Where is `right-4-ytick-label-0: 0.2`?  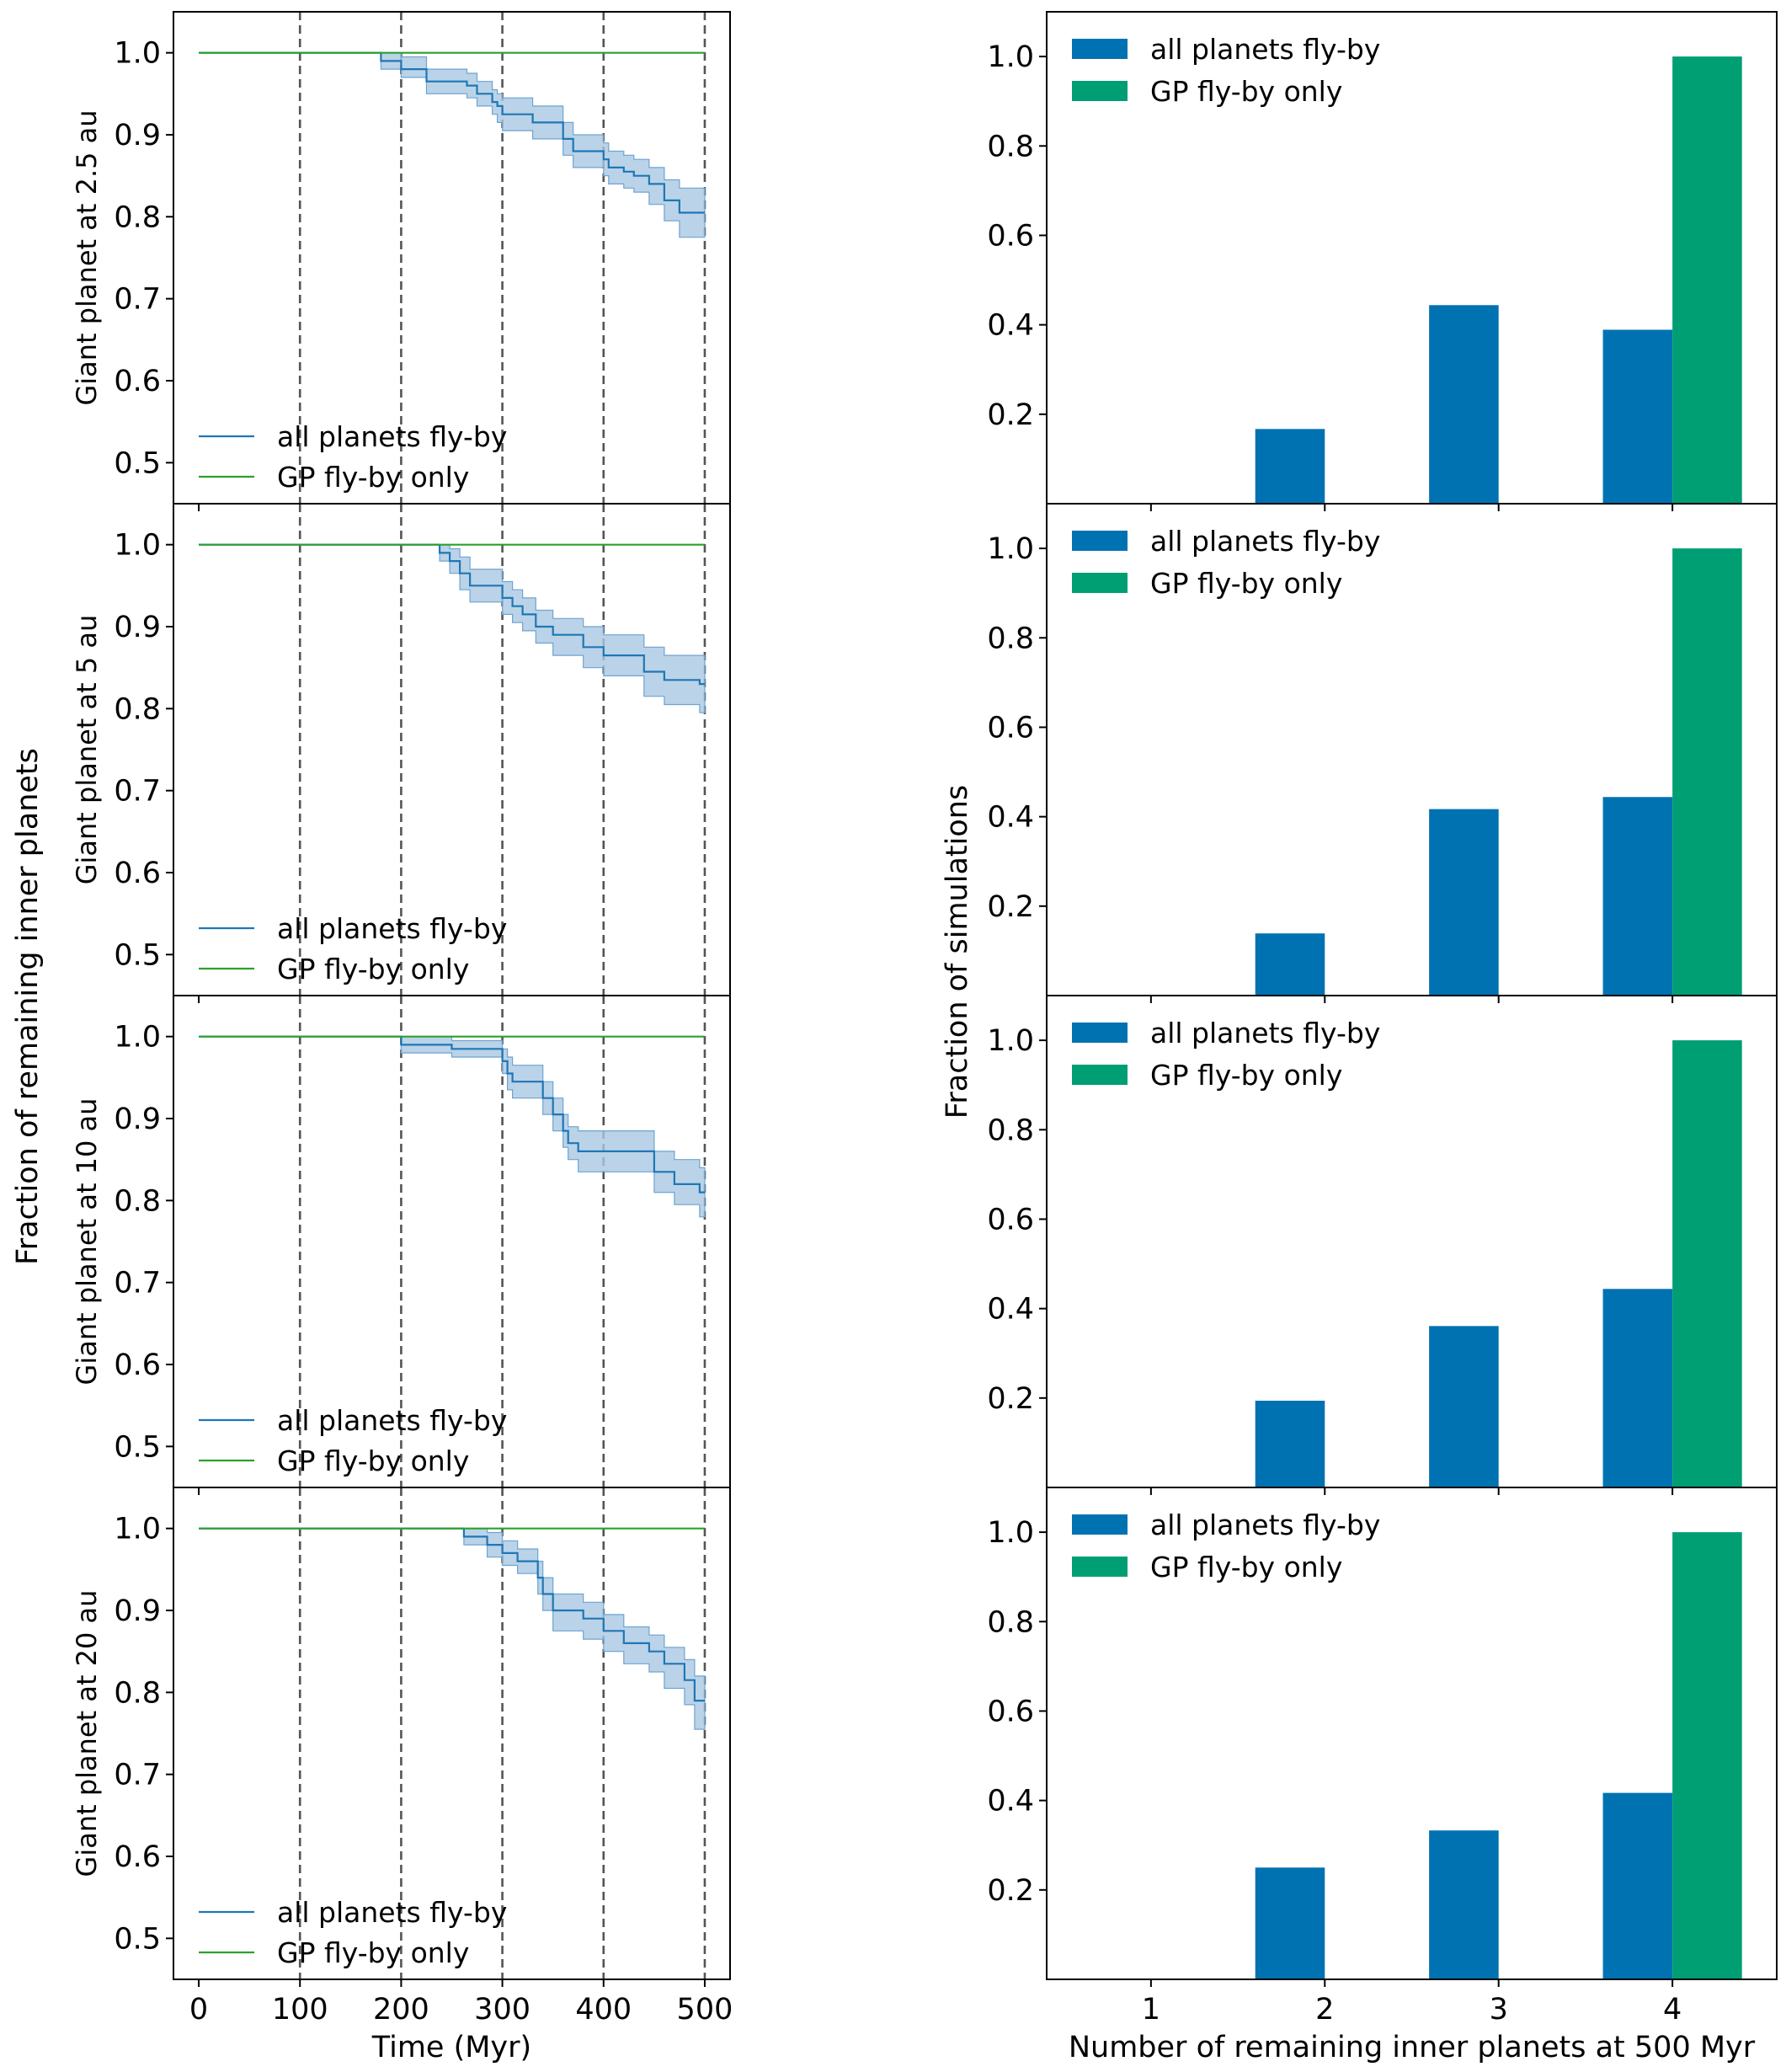
right-4-ytick-label-0: 0.2 is located at coordinates (1010, 1891).